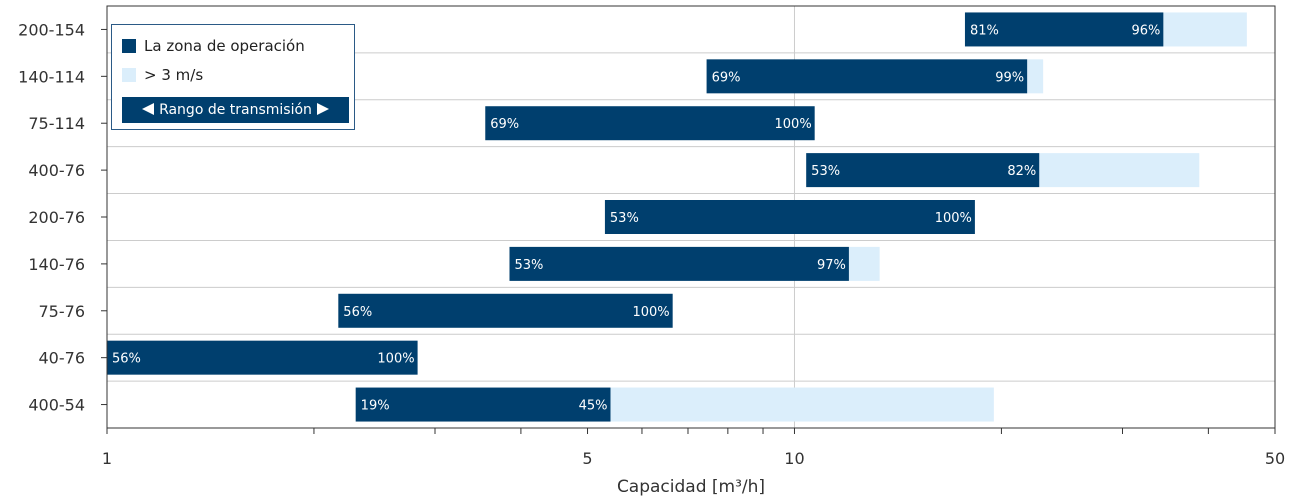 The width and height of the screenshot is (1298, 500). Describe the element at coordinates (56, 123) in the screenshot. I see `y-tick-label: 75-114` at that location.